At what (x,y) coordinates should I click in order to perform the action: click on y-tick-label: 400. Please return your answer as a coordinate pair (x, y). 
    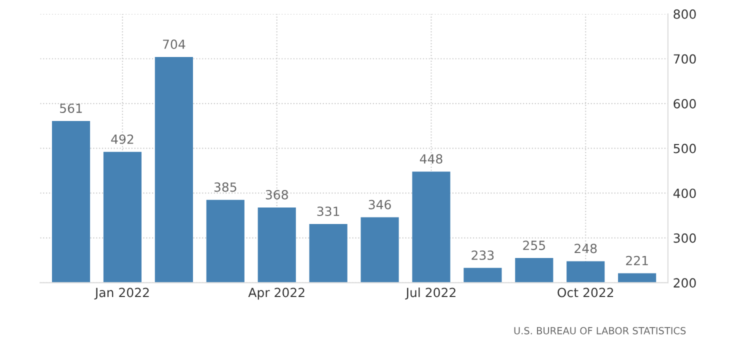
    Looking at the image, I should click on (684, 193).